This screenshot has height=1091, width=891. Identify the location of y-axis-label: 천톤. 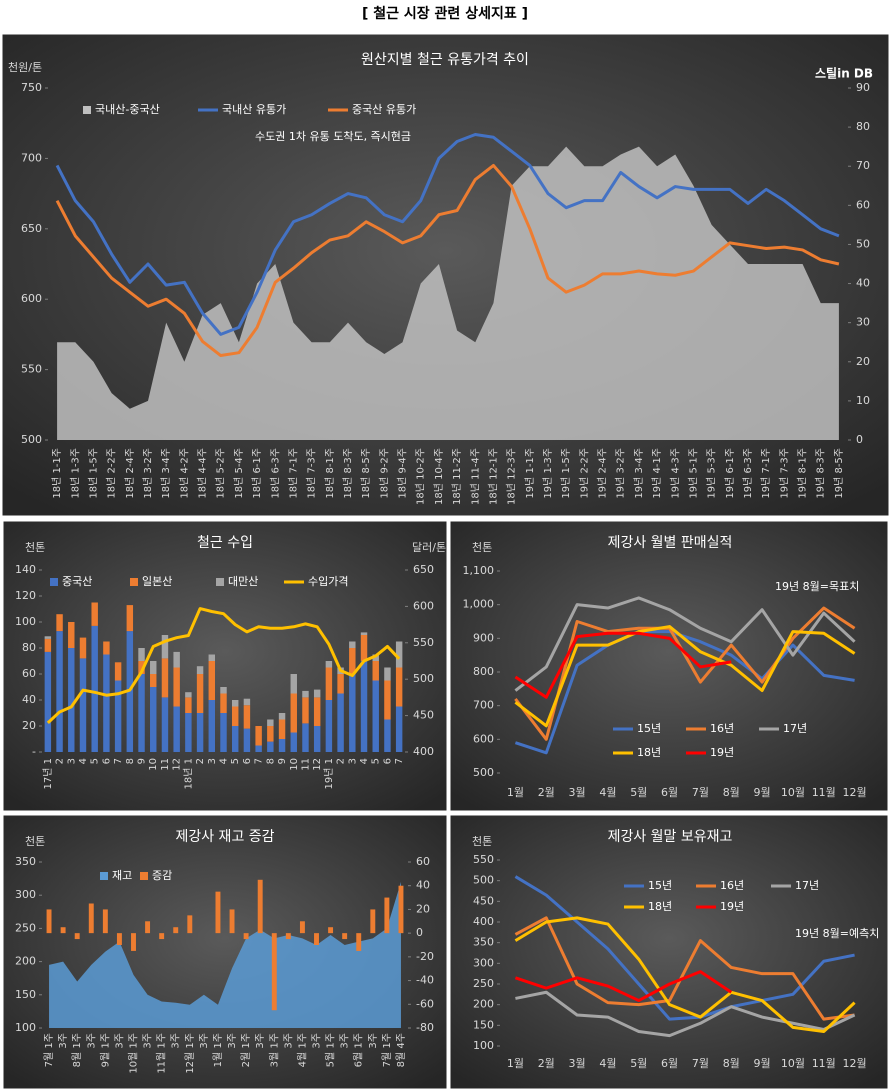
(482, 841).